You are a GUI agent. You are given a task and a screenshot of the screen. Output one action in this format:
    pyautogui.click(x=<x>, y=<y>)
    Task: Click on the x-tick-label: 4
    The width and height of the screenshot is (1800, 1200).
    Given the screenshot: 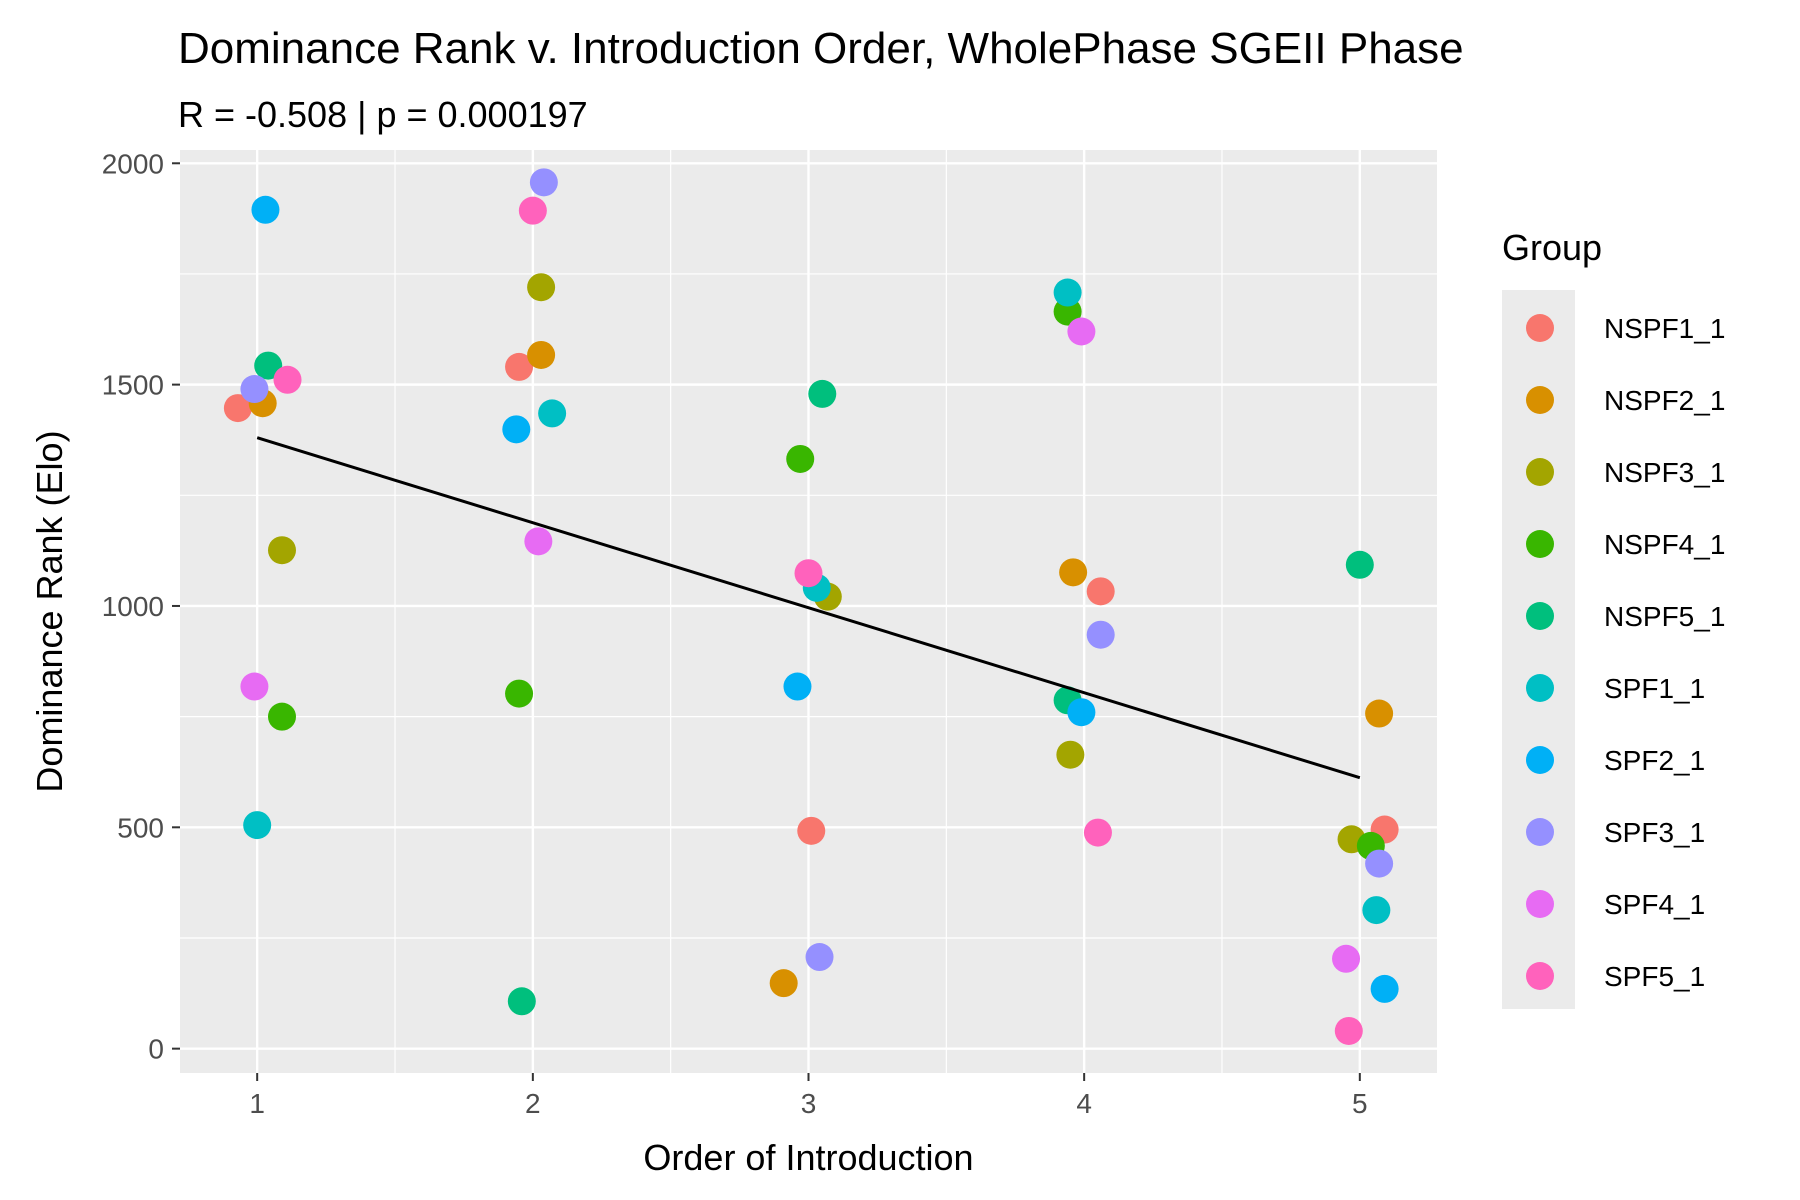 What is the action you would take?
    pyautogui.click(x=1084, y=1103)
    